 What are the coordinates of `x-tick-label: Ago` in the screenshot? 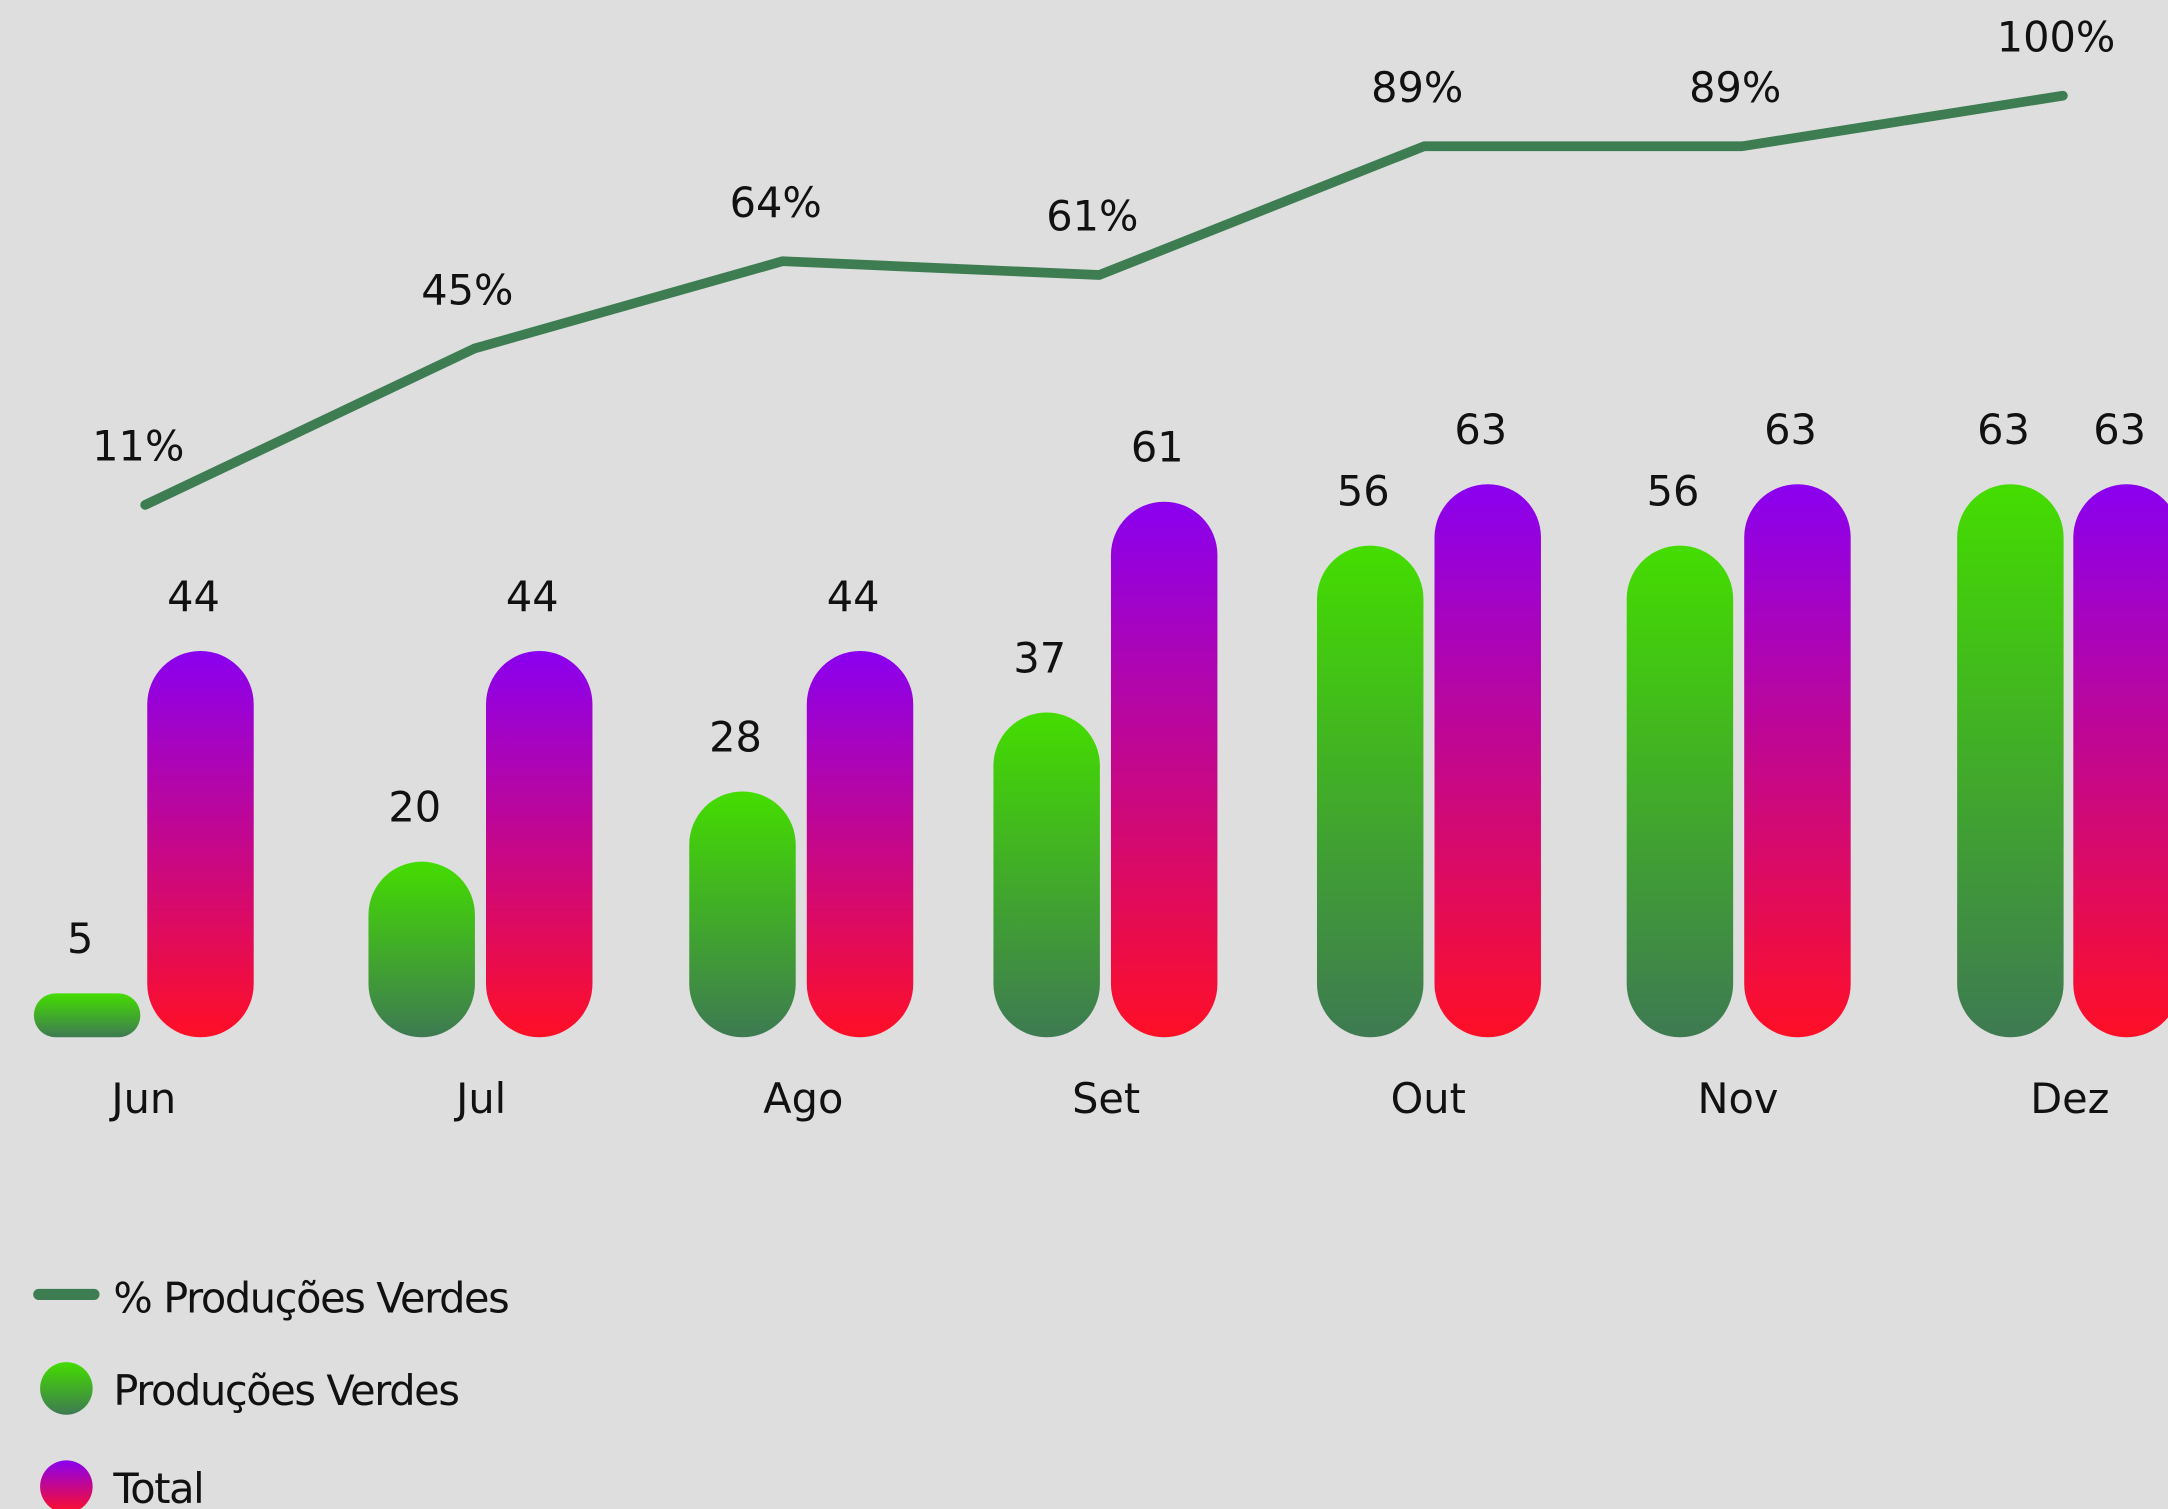 It's located at (803, 1099).